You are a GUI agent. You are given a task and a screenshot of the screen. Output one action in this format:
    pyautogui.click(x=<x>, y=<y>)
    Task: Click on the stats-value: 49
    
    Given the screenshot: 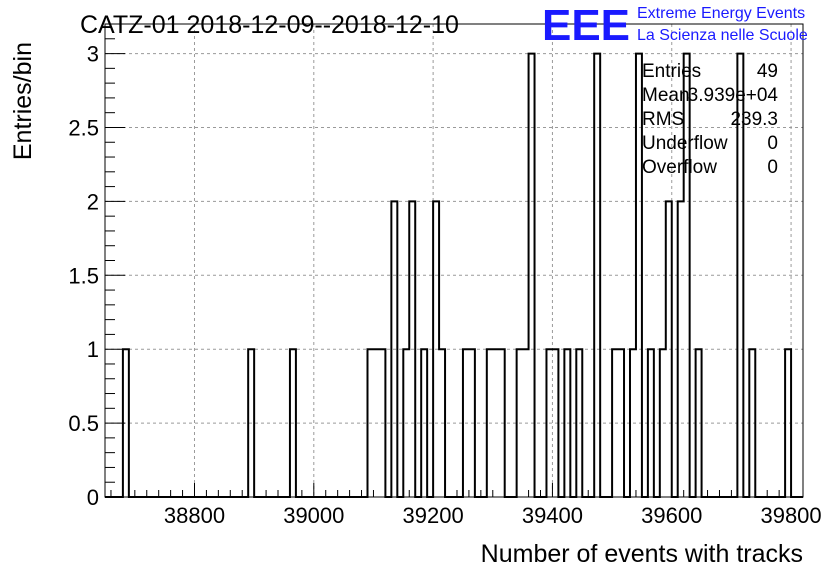 What is the action you would take?
    pyautogui.click(x=767, y=71)
    